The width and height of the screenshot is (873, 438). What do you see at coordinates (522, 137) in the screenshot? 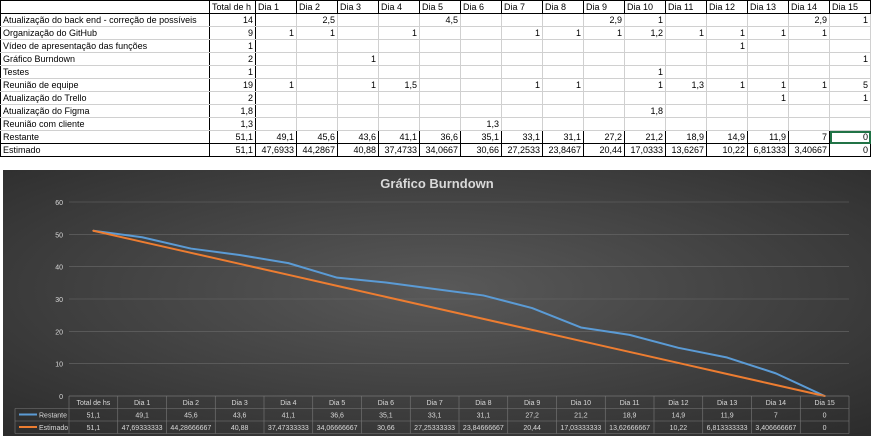
I see `restante-day-cell: 33,1` at bounding box center [522, 137].